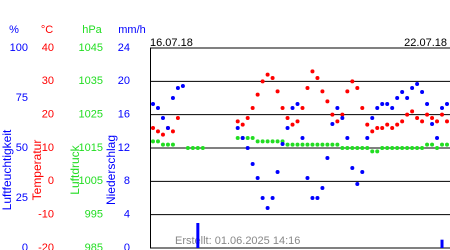 The height and width of the screenshot is (250, 450). I want to click on y-tick-label: -10, so click(46, 215).